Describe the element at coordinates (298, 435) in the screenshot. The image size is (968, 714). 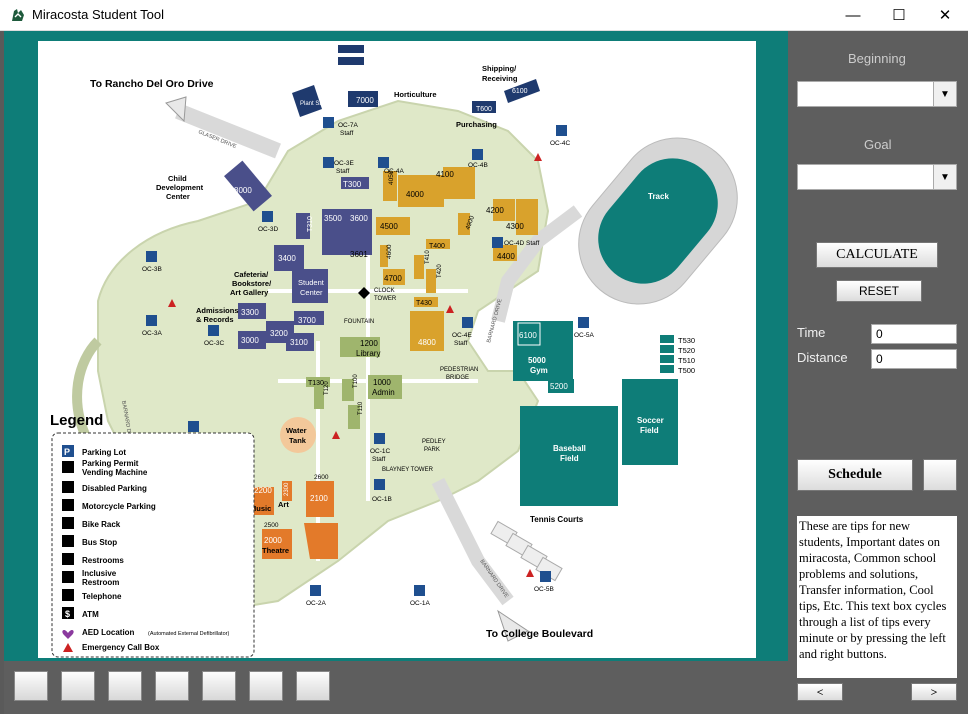
I see `water-tank` at that location.